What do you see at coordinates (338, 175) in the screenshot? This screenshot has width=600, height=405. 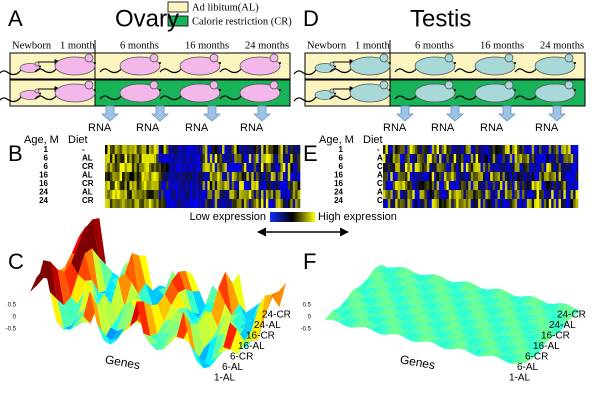 I see `row-age: 16` at bounding box center [338, 175].